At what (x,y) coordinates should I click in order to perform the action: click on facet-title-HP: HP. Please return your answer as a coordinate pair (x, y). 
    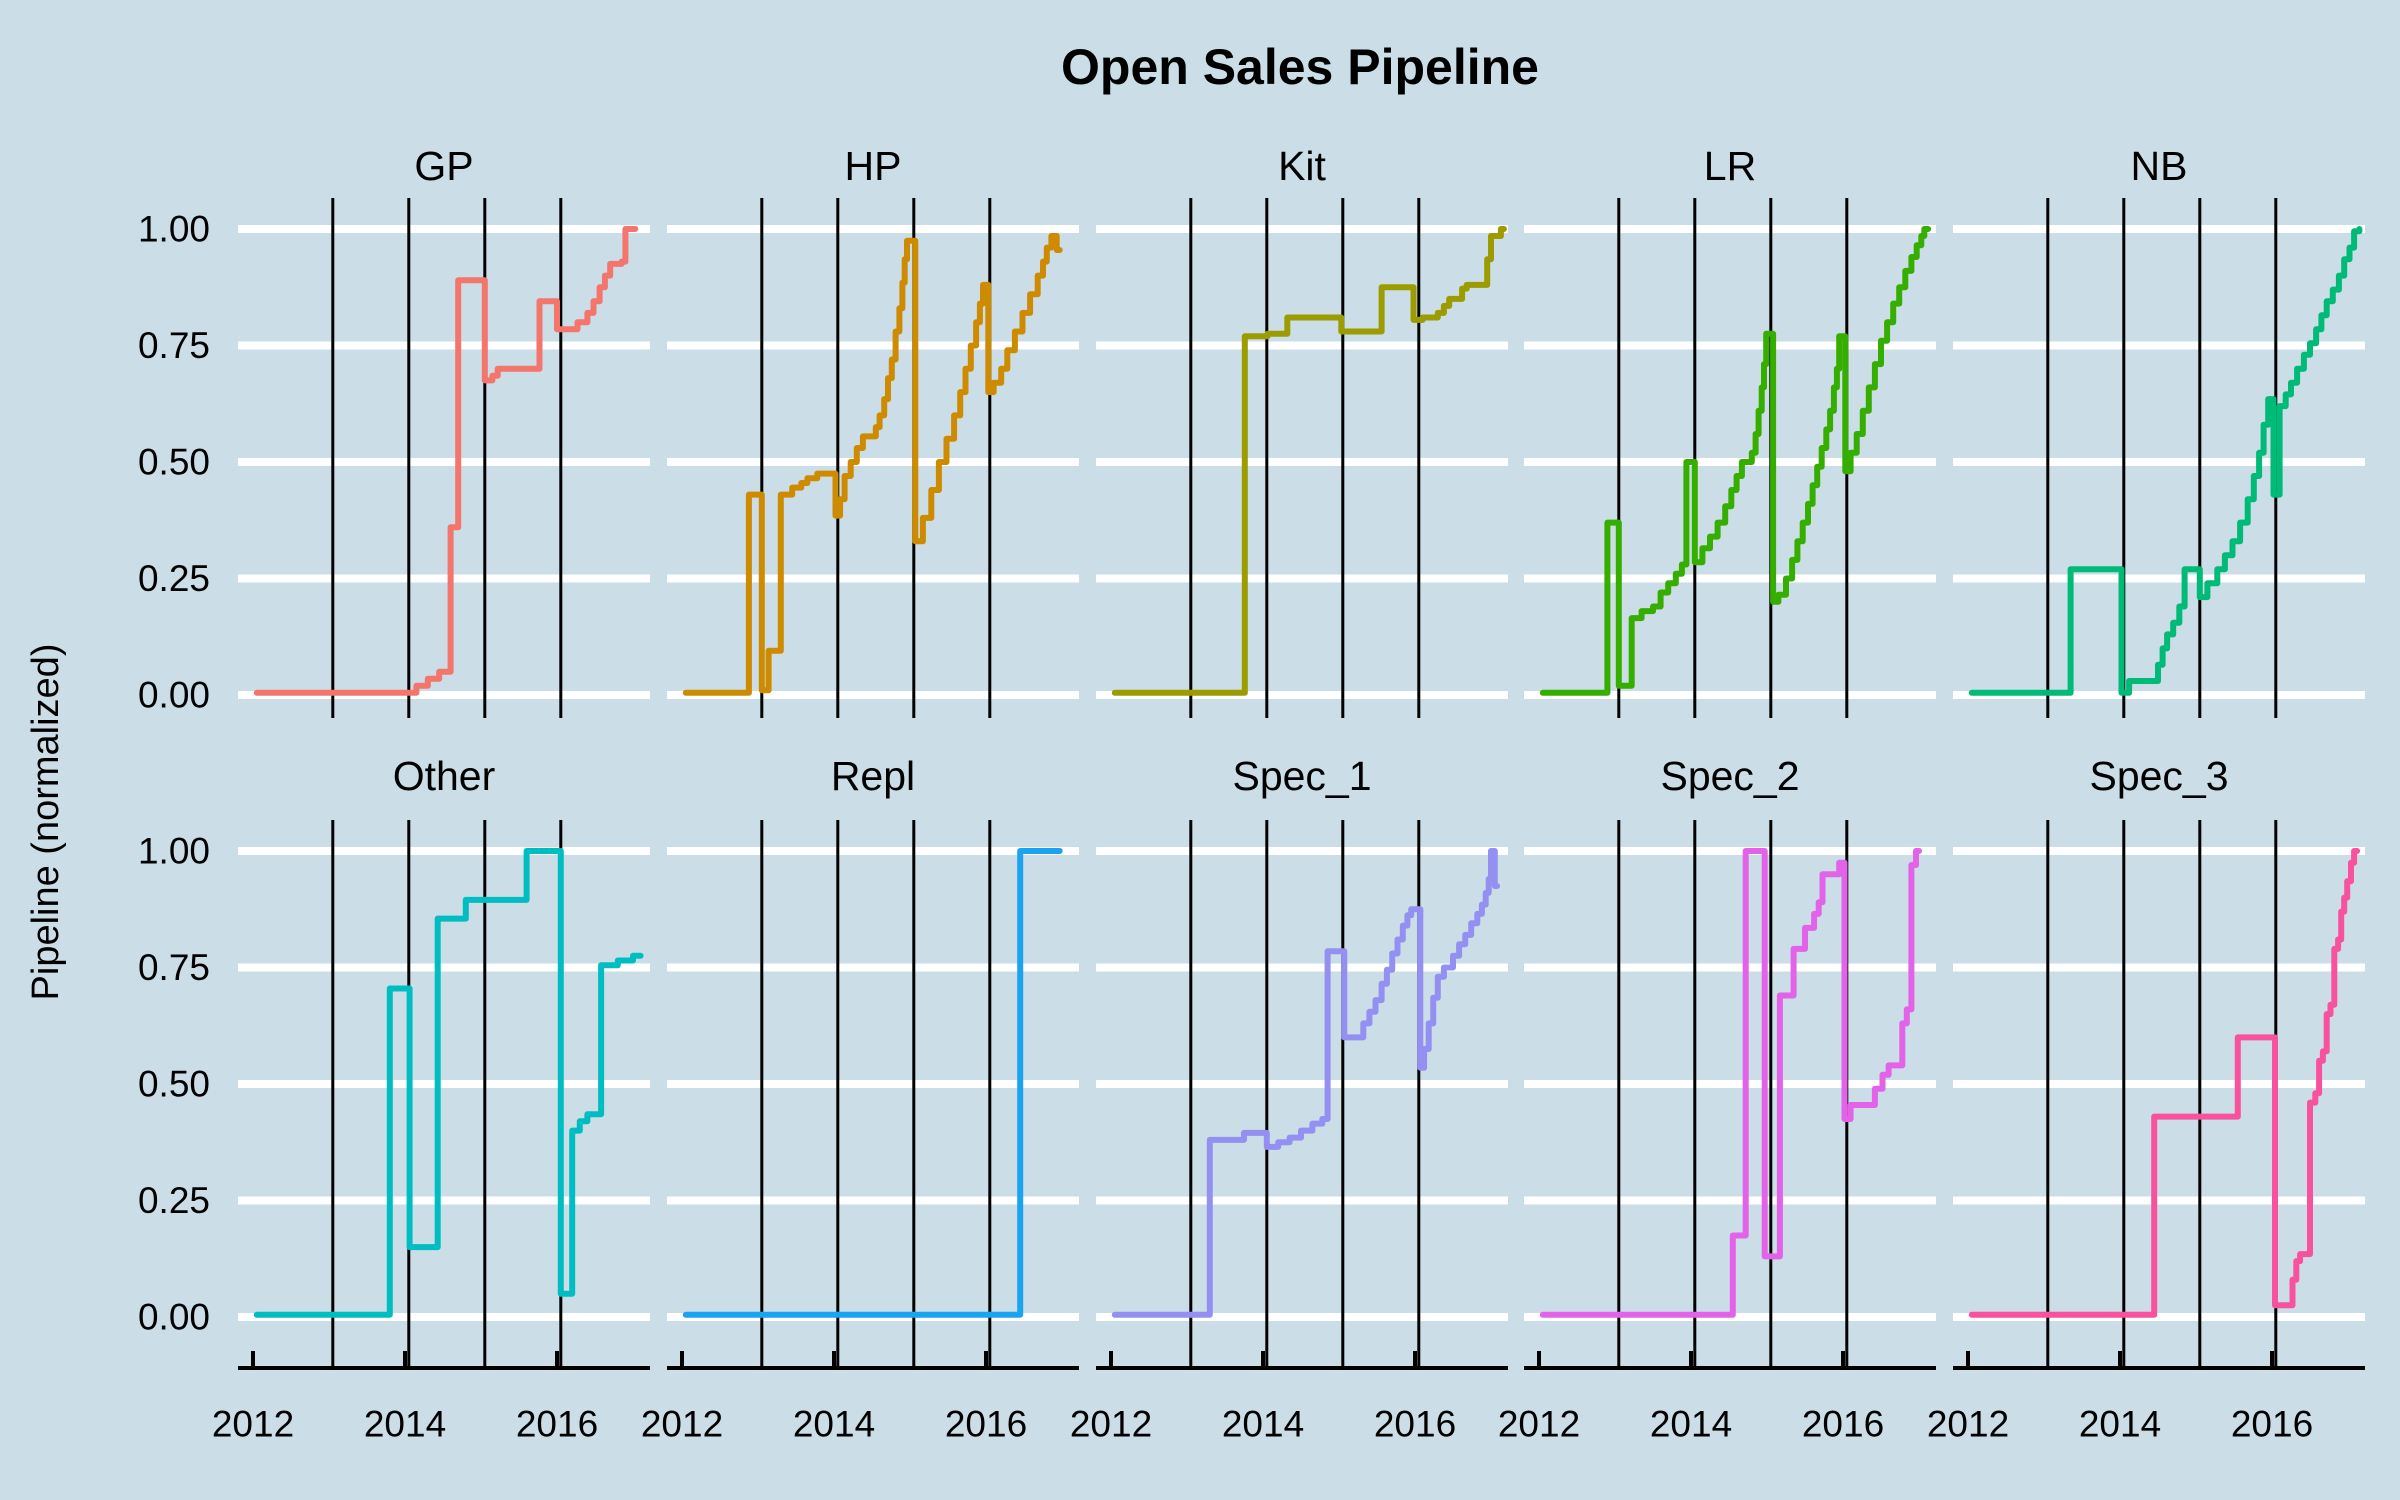
    Looking at the image, I should click on (873, 166).